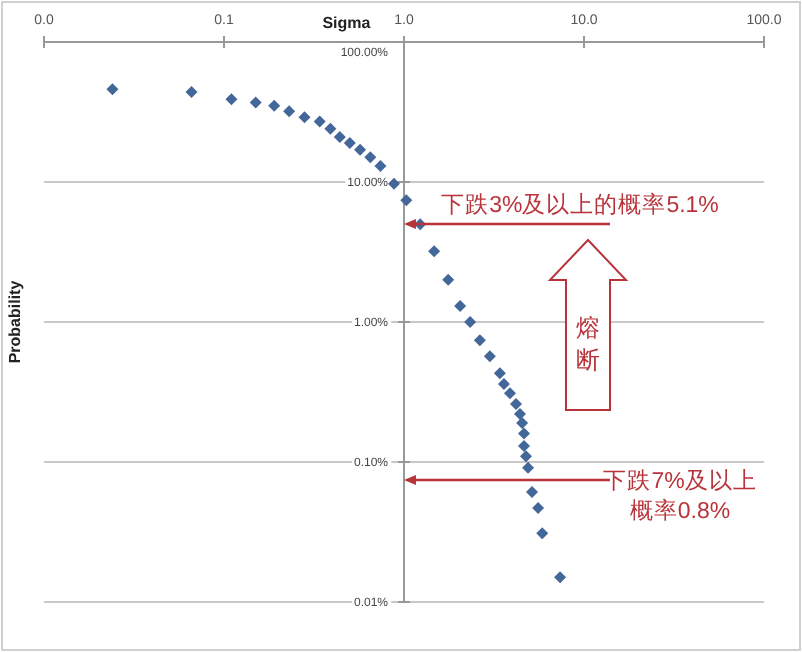  I want to click on annotation: 概率0.8%, so click(680, 510).